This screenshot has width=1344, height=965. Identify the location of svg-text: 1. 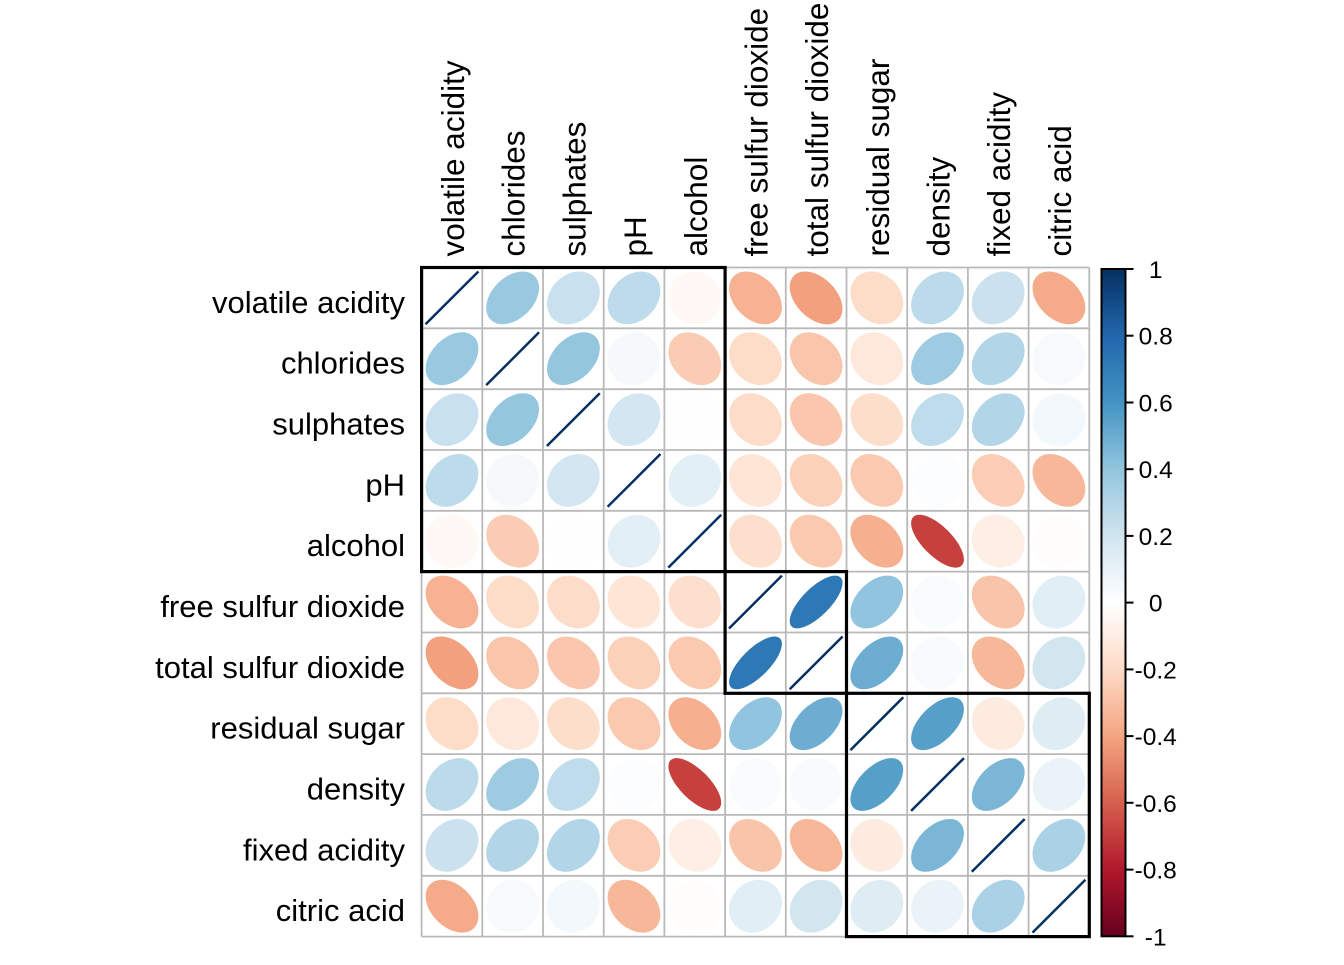
(1156, 270).